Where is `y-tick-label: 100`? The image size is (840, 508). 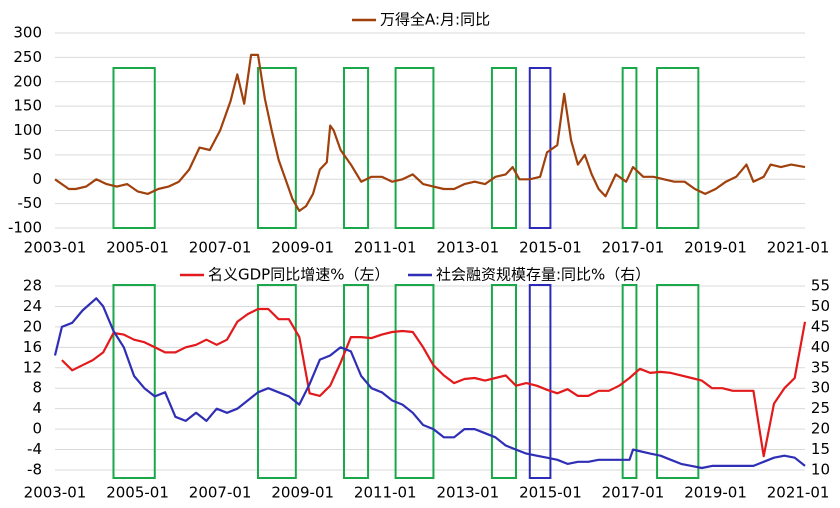 y-tick-label: 100 is located at coordinates (27, 130).